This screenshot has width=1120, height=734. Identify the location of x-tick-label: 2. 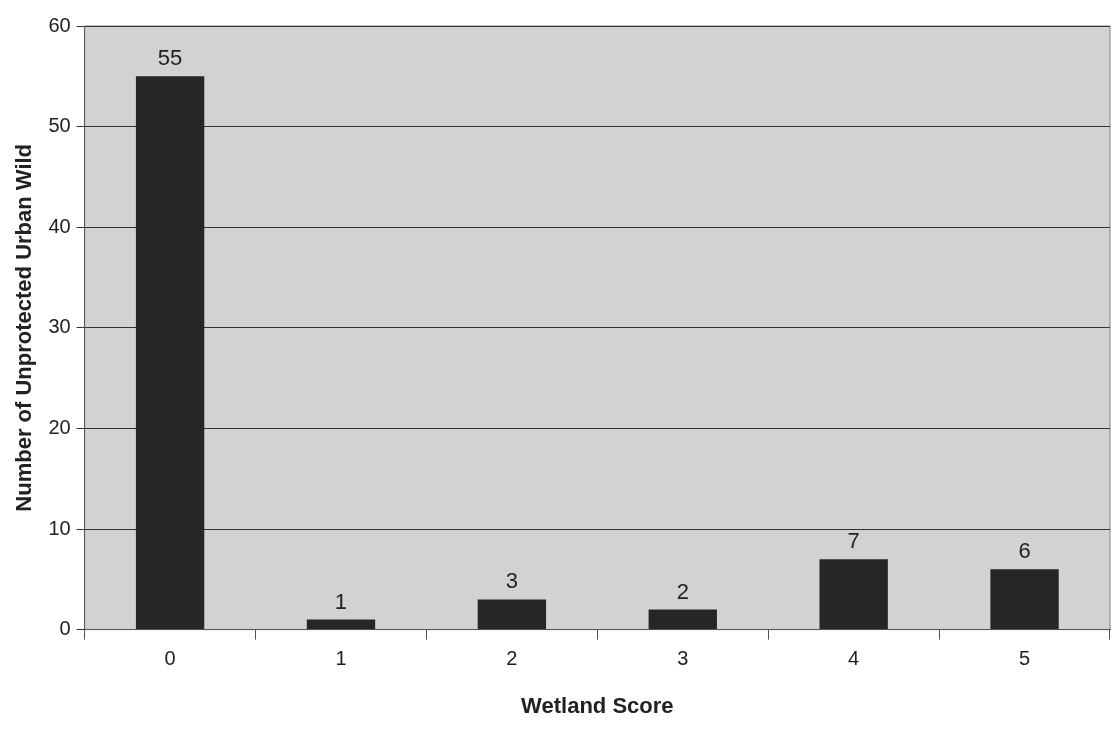
(512, 658).